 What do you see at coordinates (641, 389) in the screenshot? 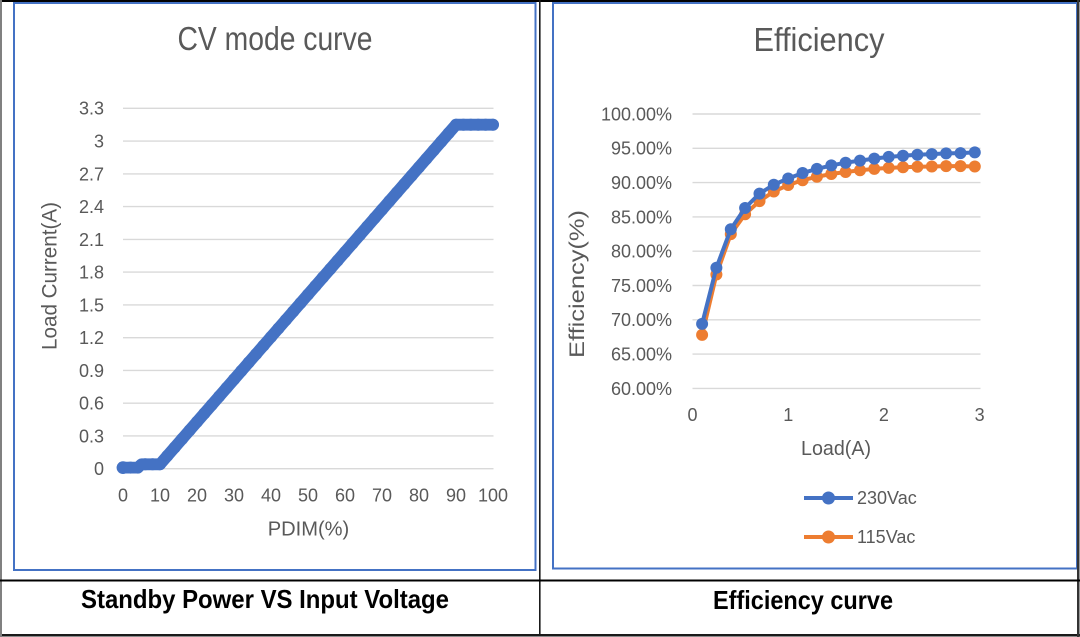
I see `svg-text: 60.00%` at bounding box center [641, 389].